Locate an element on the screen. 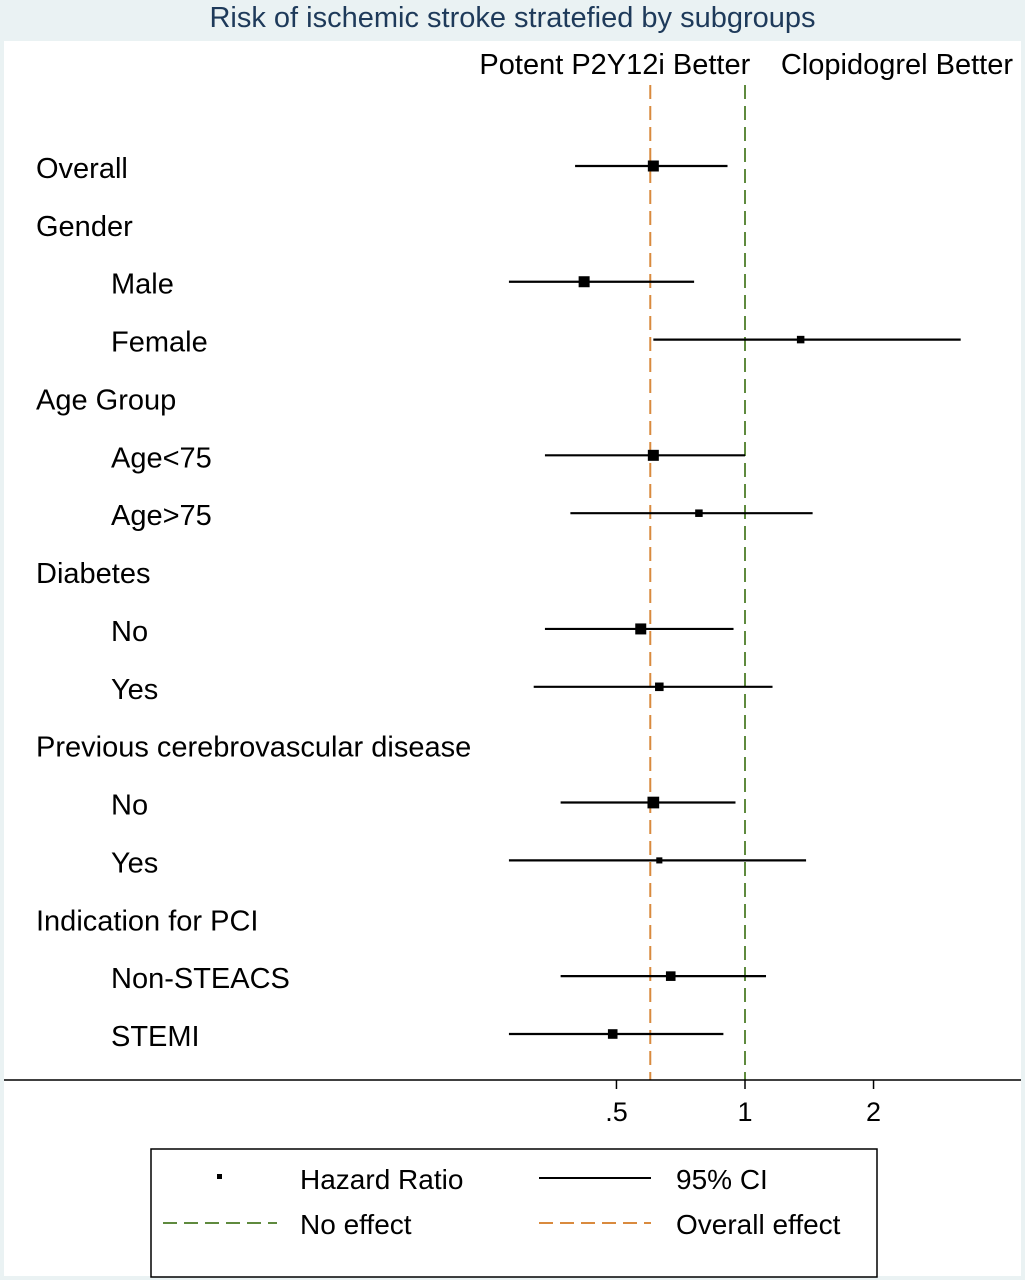  row-label-previous-cerebrovascular-disease: Previous cerebrovascular disease is located at coordinates (253, 748).